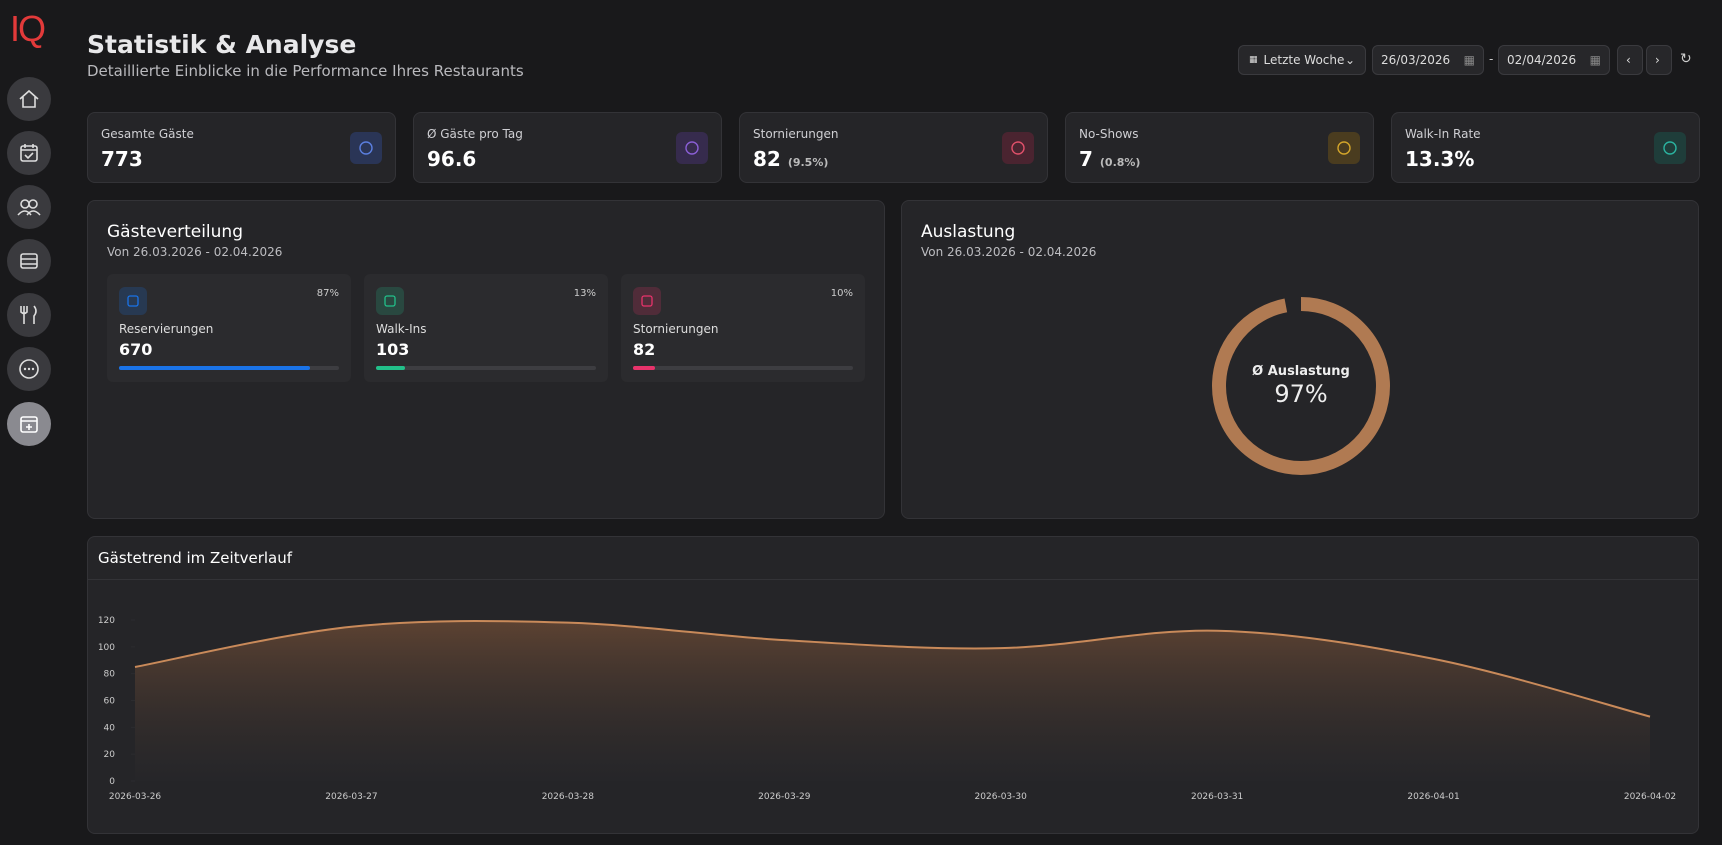  What do you see at coordinates (1120, 162) in the screenshot?
I see `kpi-note: (0.8%)` at bounding box center [1120, 162].